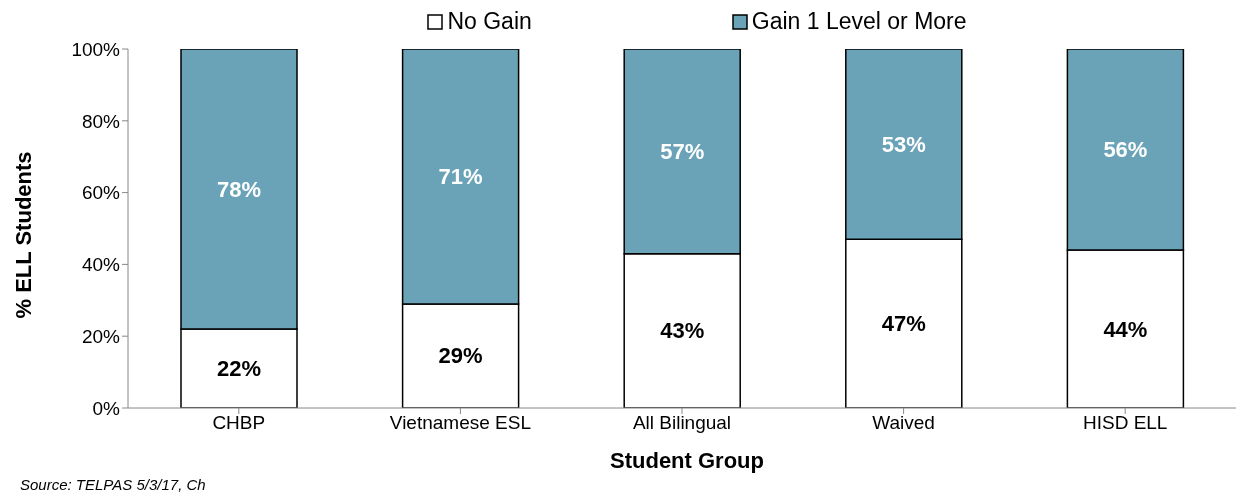 The image size is (1254, 497). I want to click on x-tick-label: CHBP, so click(239, 423).